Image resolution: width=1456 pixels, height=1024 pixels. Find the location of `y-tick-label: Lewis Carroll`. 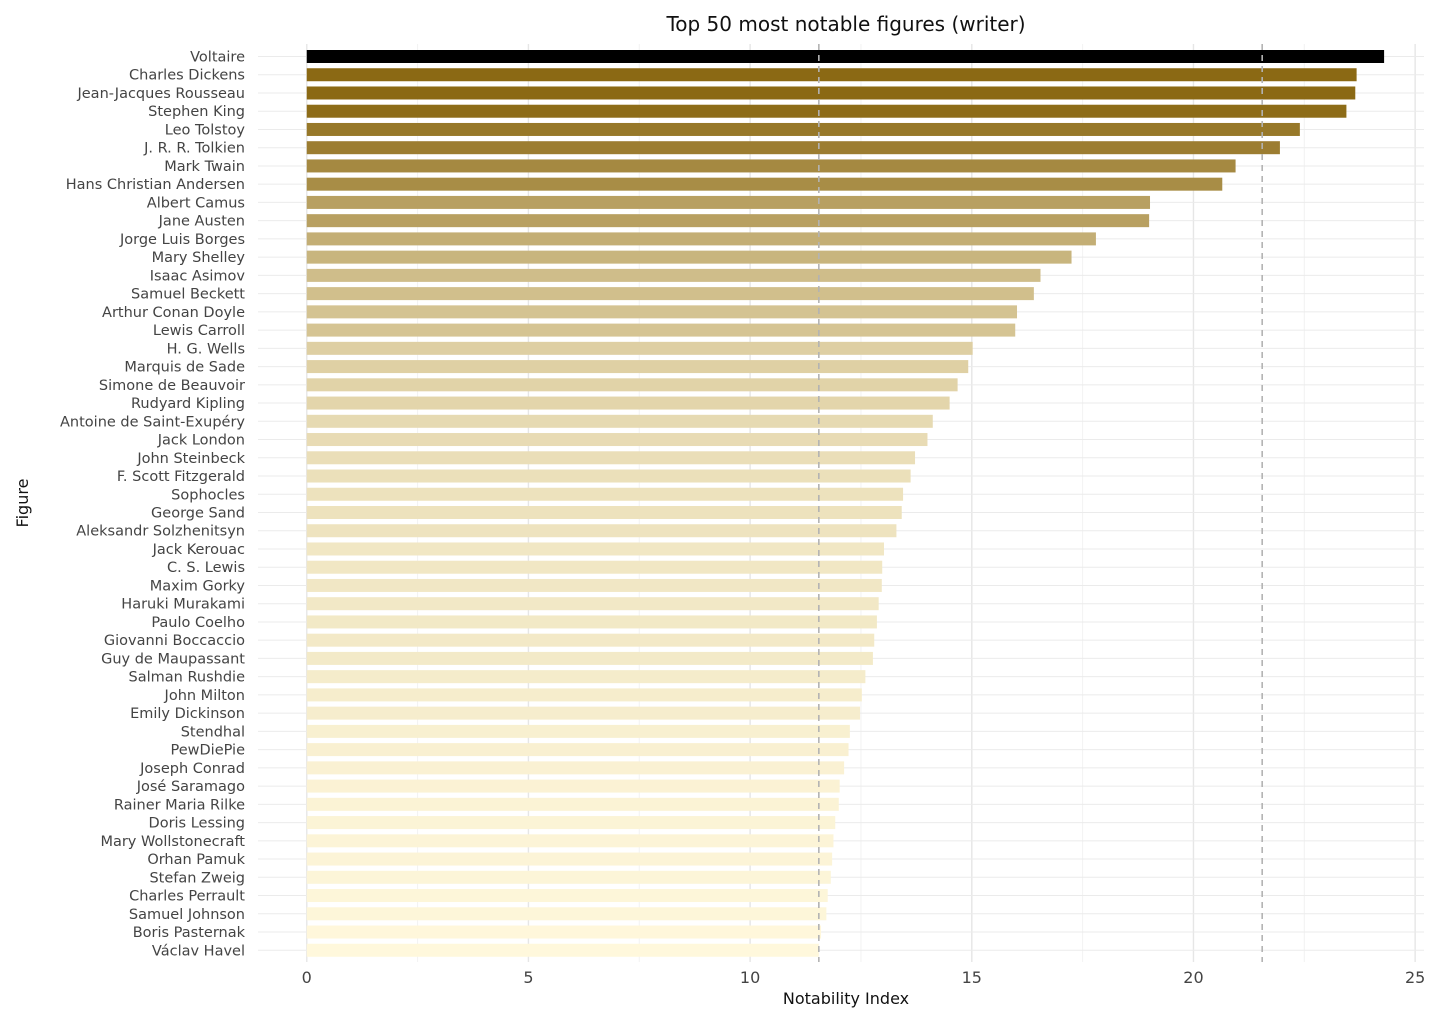

y-tick-label: Lewis Carroll is located at coordinates (199, 331).